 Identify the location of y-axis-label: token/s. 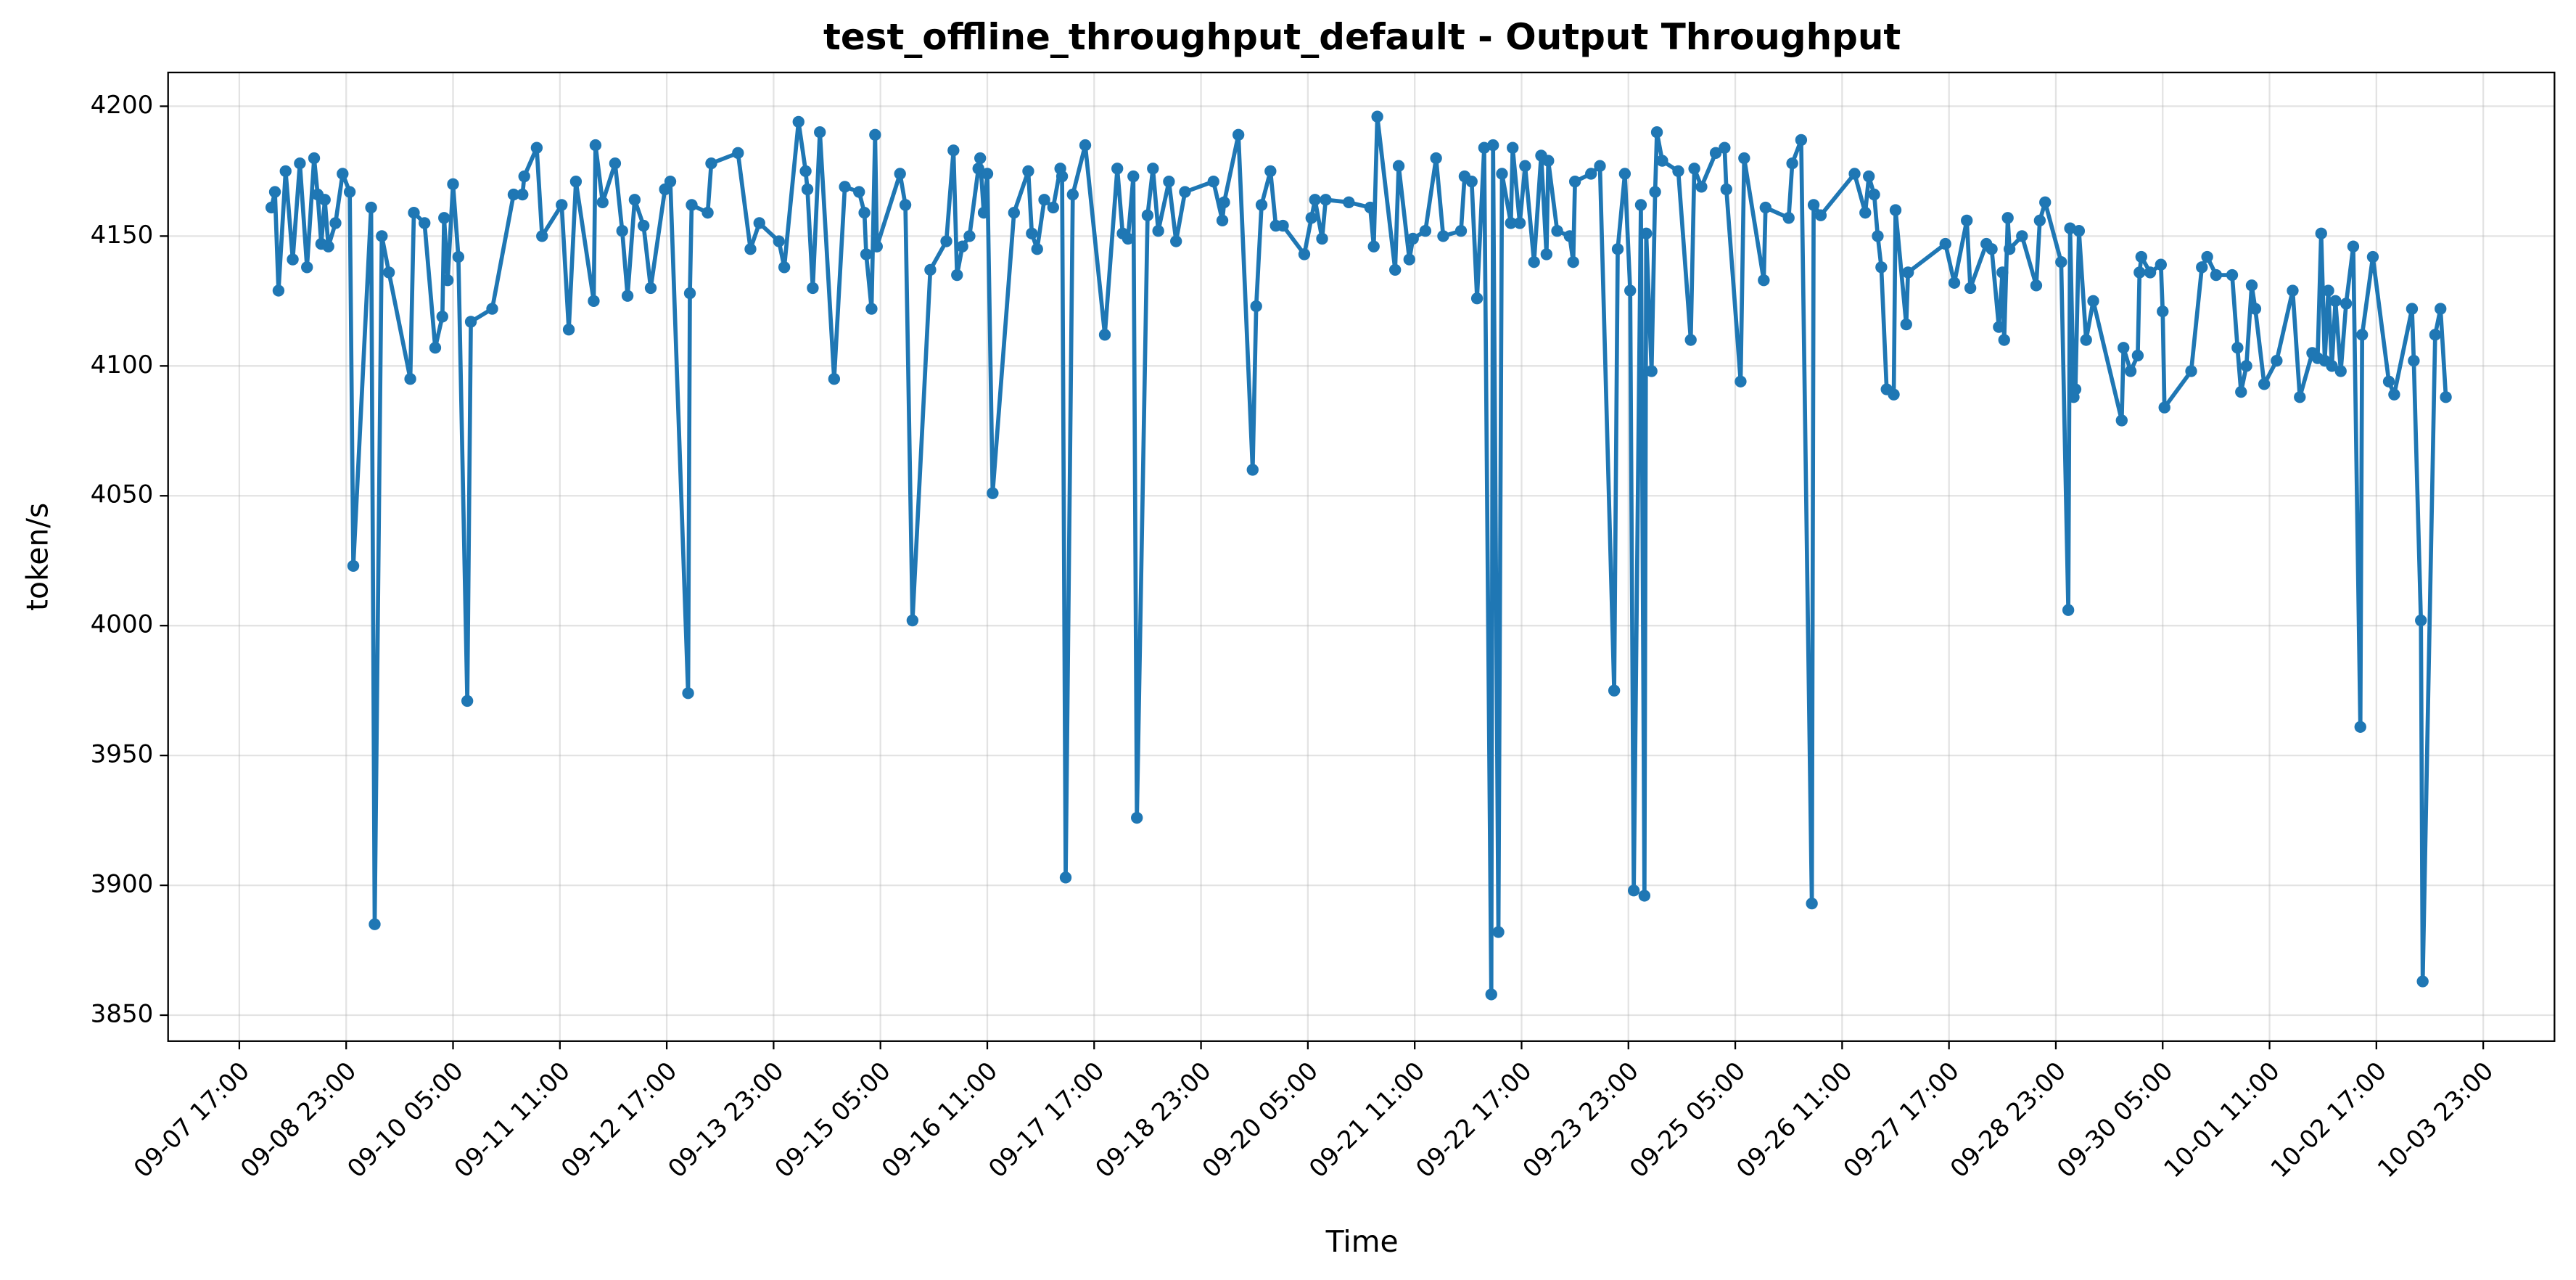
(37, 557).